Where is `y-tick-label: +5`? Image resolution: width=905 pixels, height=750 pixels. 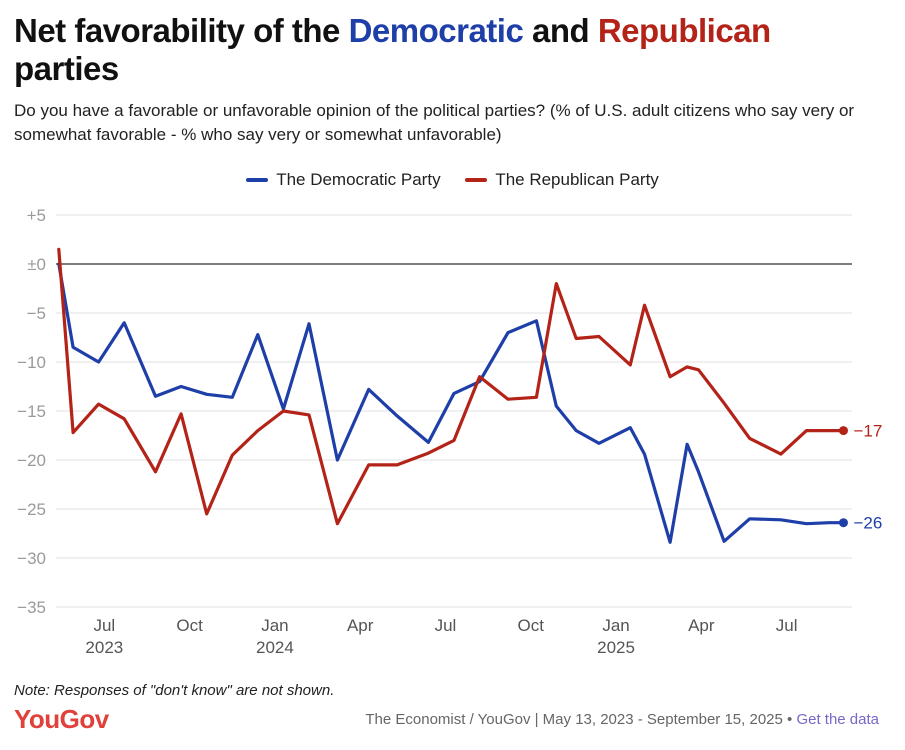
y-tick-label: +5 is located at coordinates (36, 215).